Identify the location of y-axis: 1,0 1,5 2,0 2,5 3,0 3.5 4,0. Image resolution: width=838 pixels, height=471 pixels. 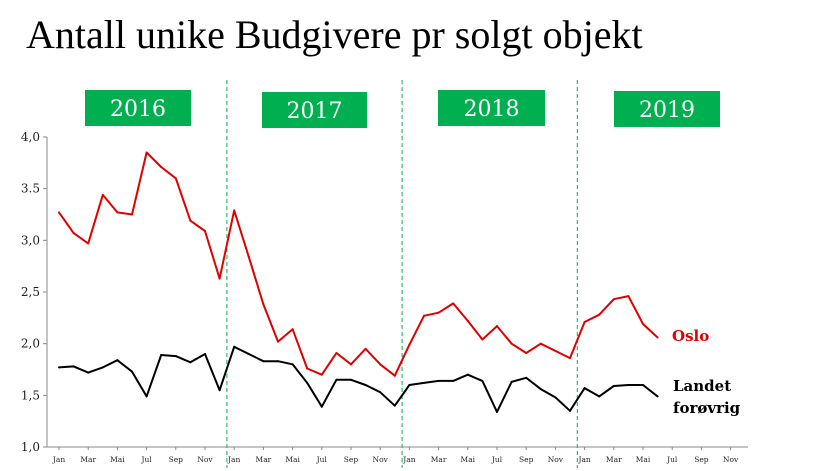
(34, 292).